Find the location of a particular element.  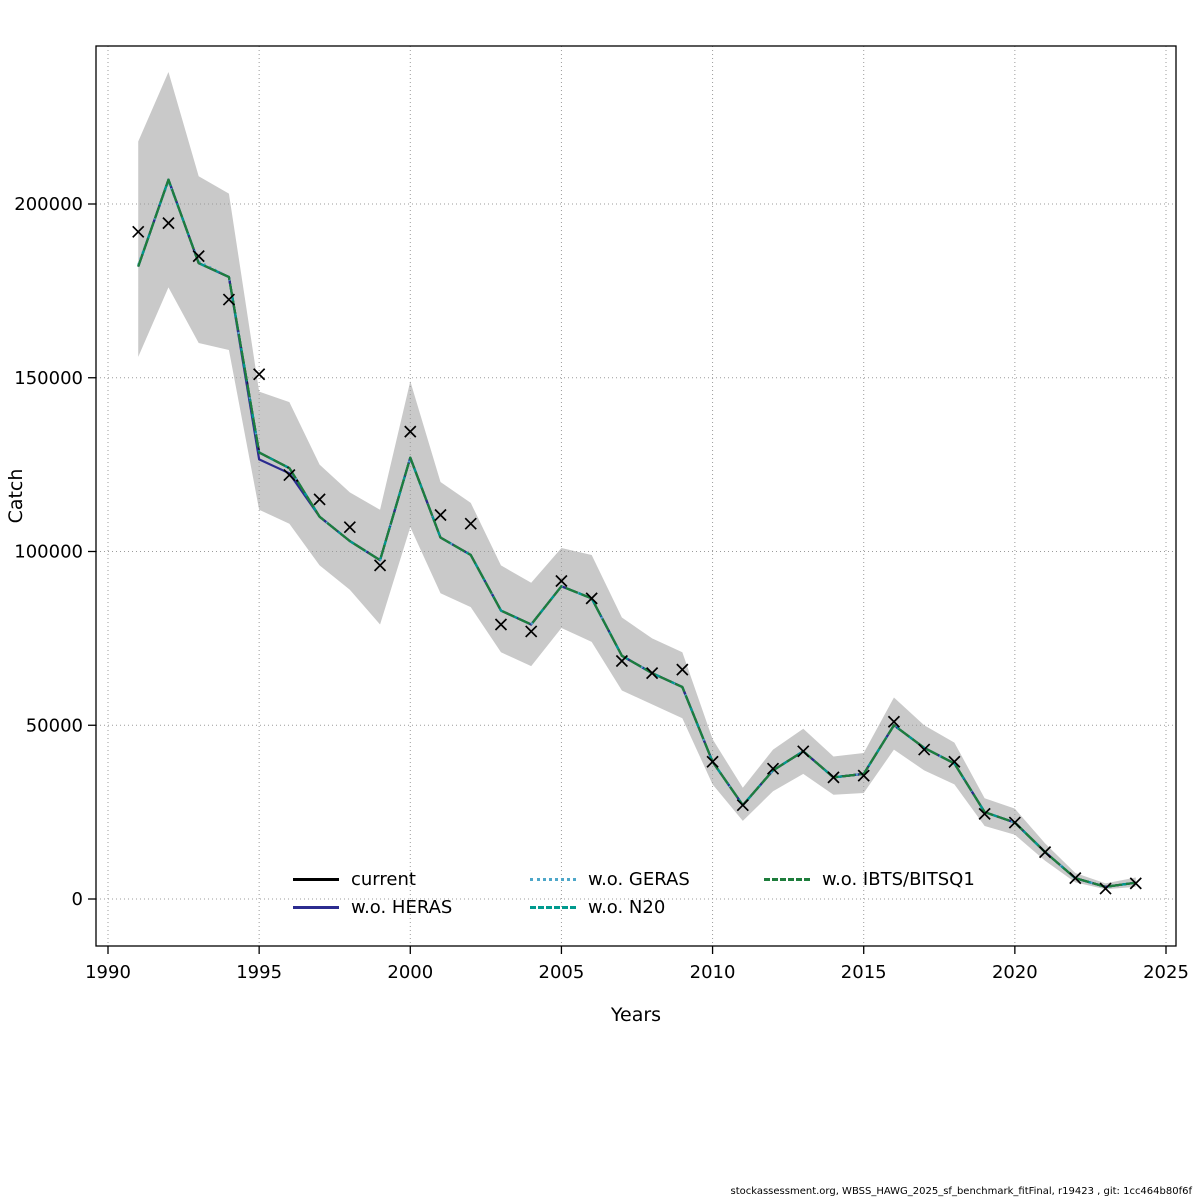

legend-line-current is located at coordinates (316, 879).